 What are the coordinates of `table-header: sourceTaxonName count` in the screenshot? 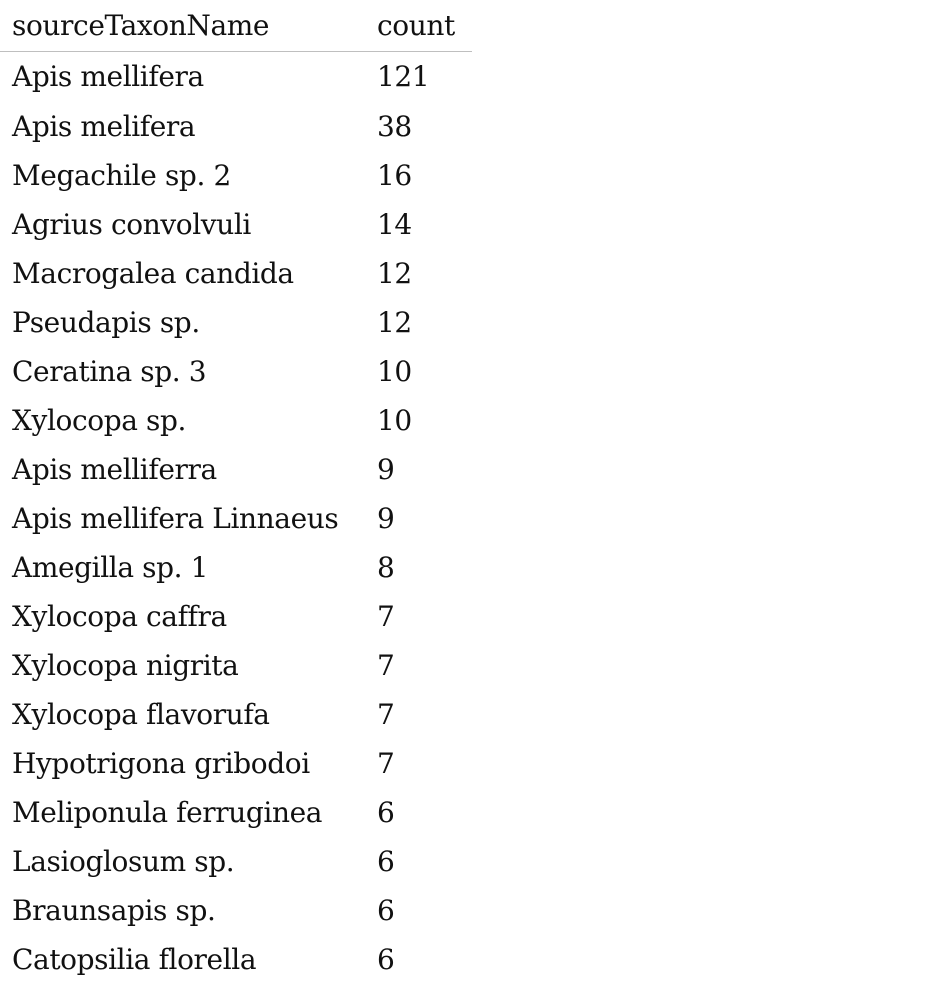 It's located at (236, 26).